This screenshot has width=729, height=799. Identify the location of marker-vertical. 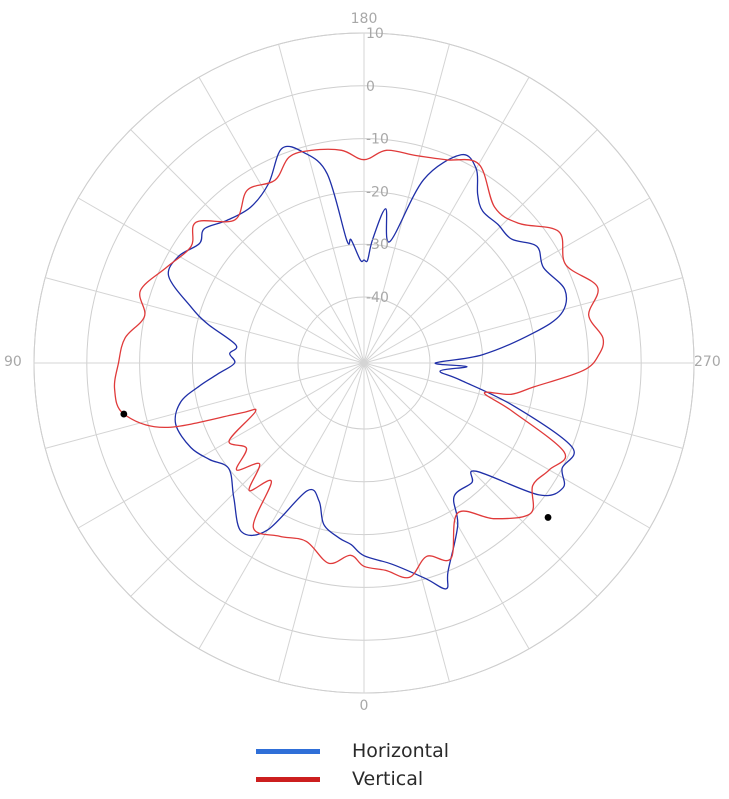
(124, 414).